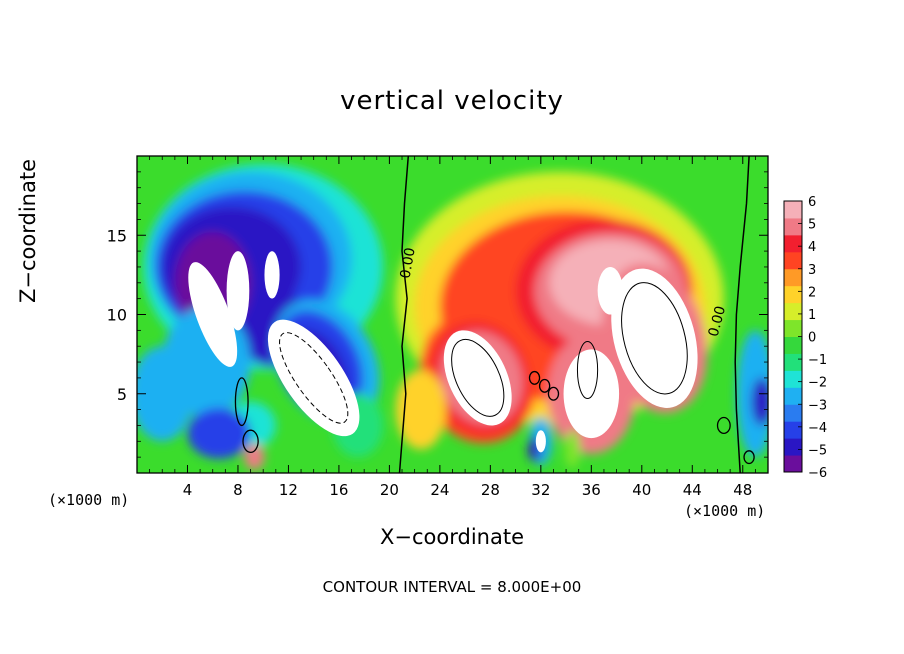 Image resolution: width=904 pixels, height=654 pixels. I want to click on colorbar-tick-label: −5, so click(817, 450).